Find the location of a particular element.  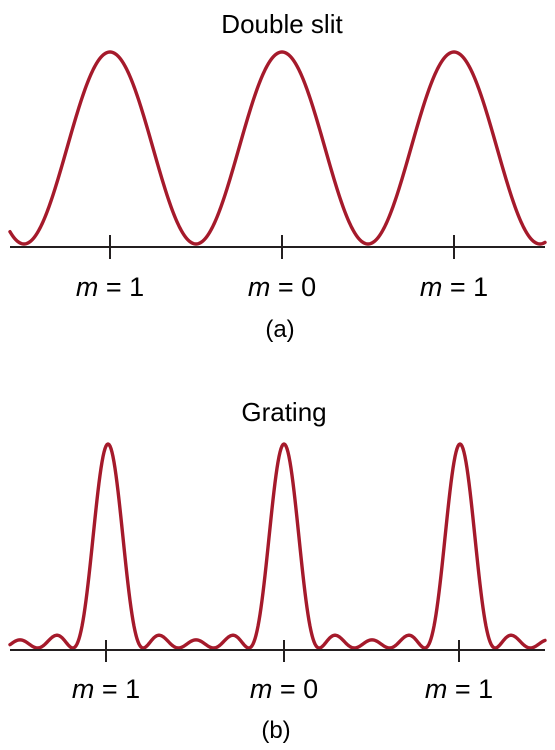

panel-b-tick-label-left: m = 1 is located at coordinates (106, 689).